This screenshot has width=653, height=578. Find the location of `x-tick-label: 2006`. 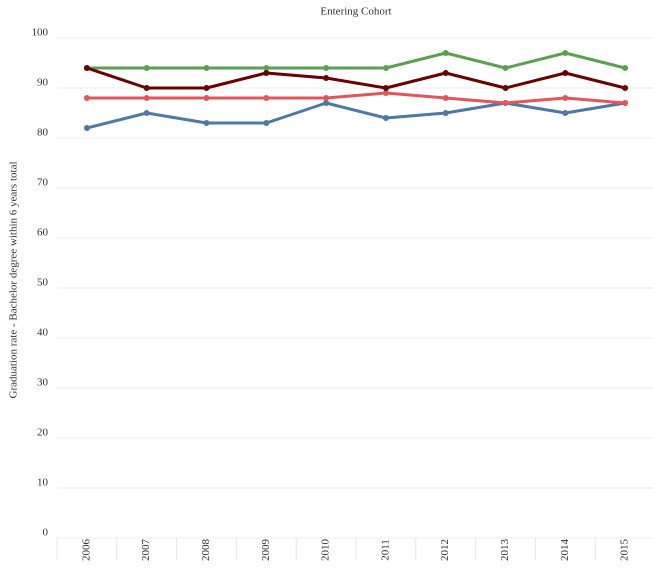

x-tick-label: 2006 is located at coordinates (86, 550).